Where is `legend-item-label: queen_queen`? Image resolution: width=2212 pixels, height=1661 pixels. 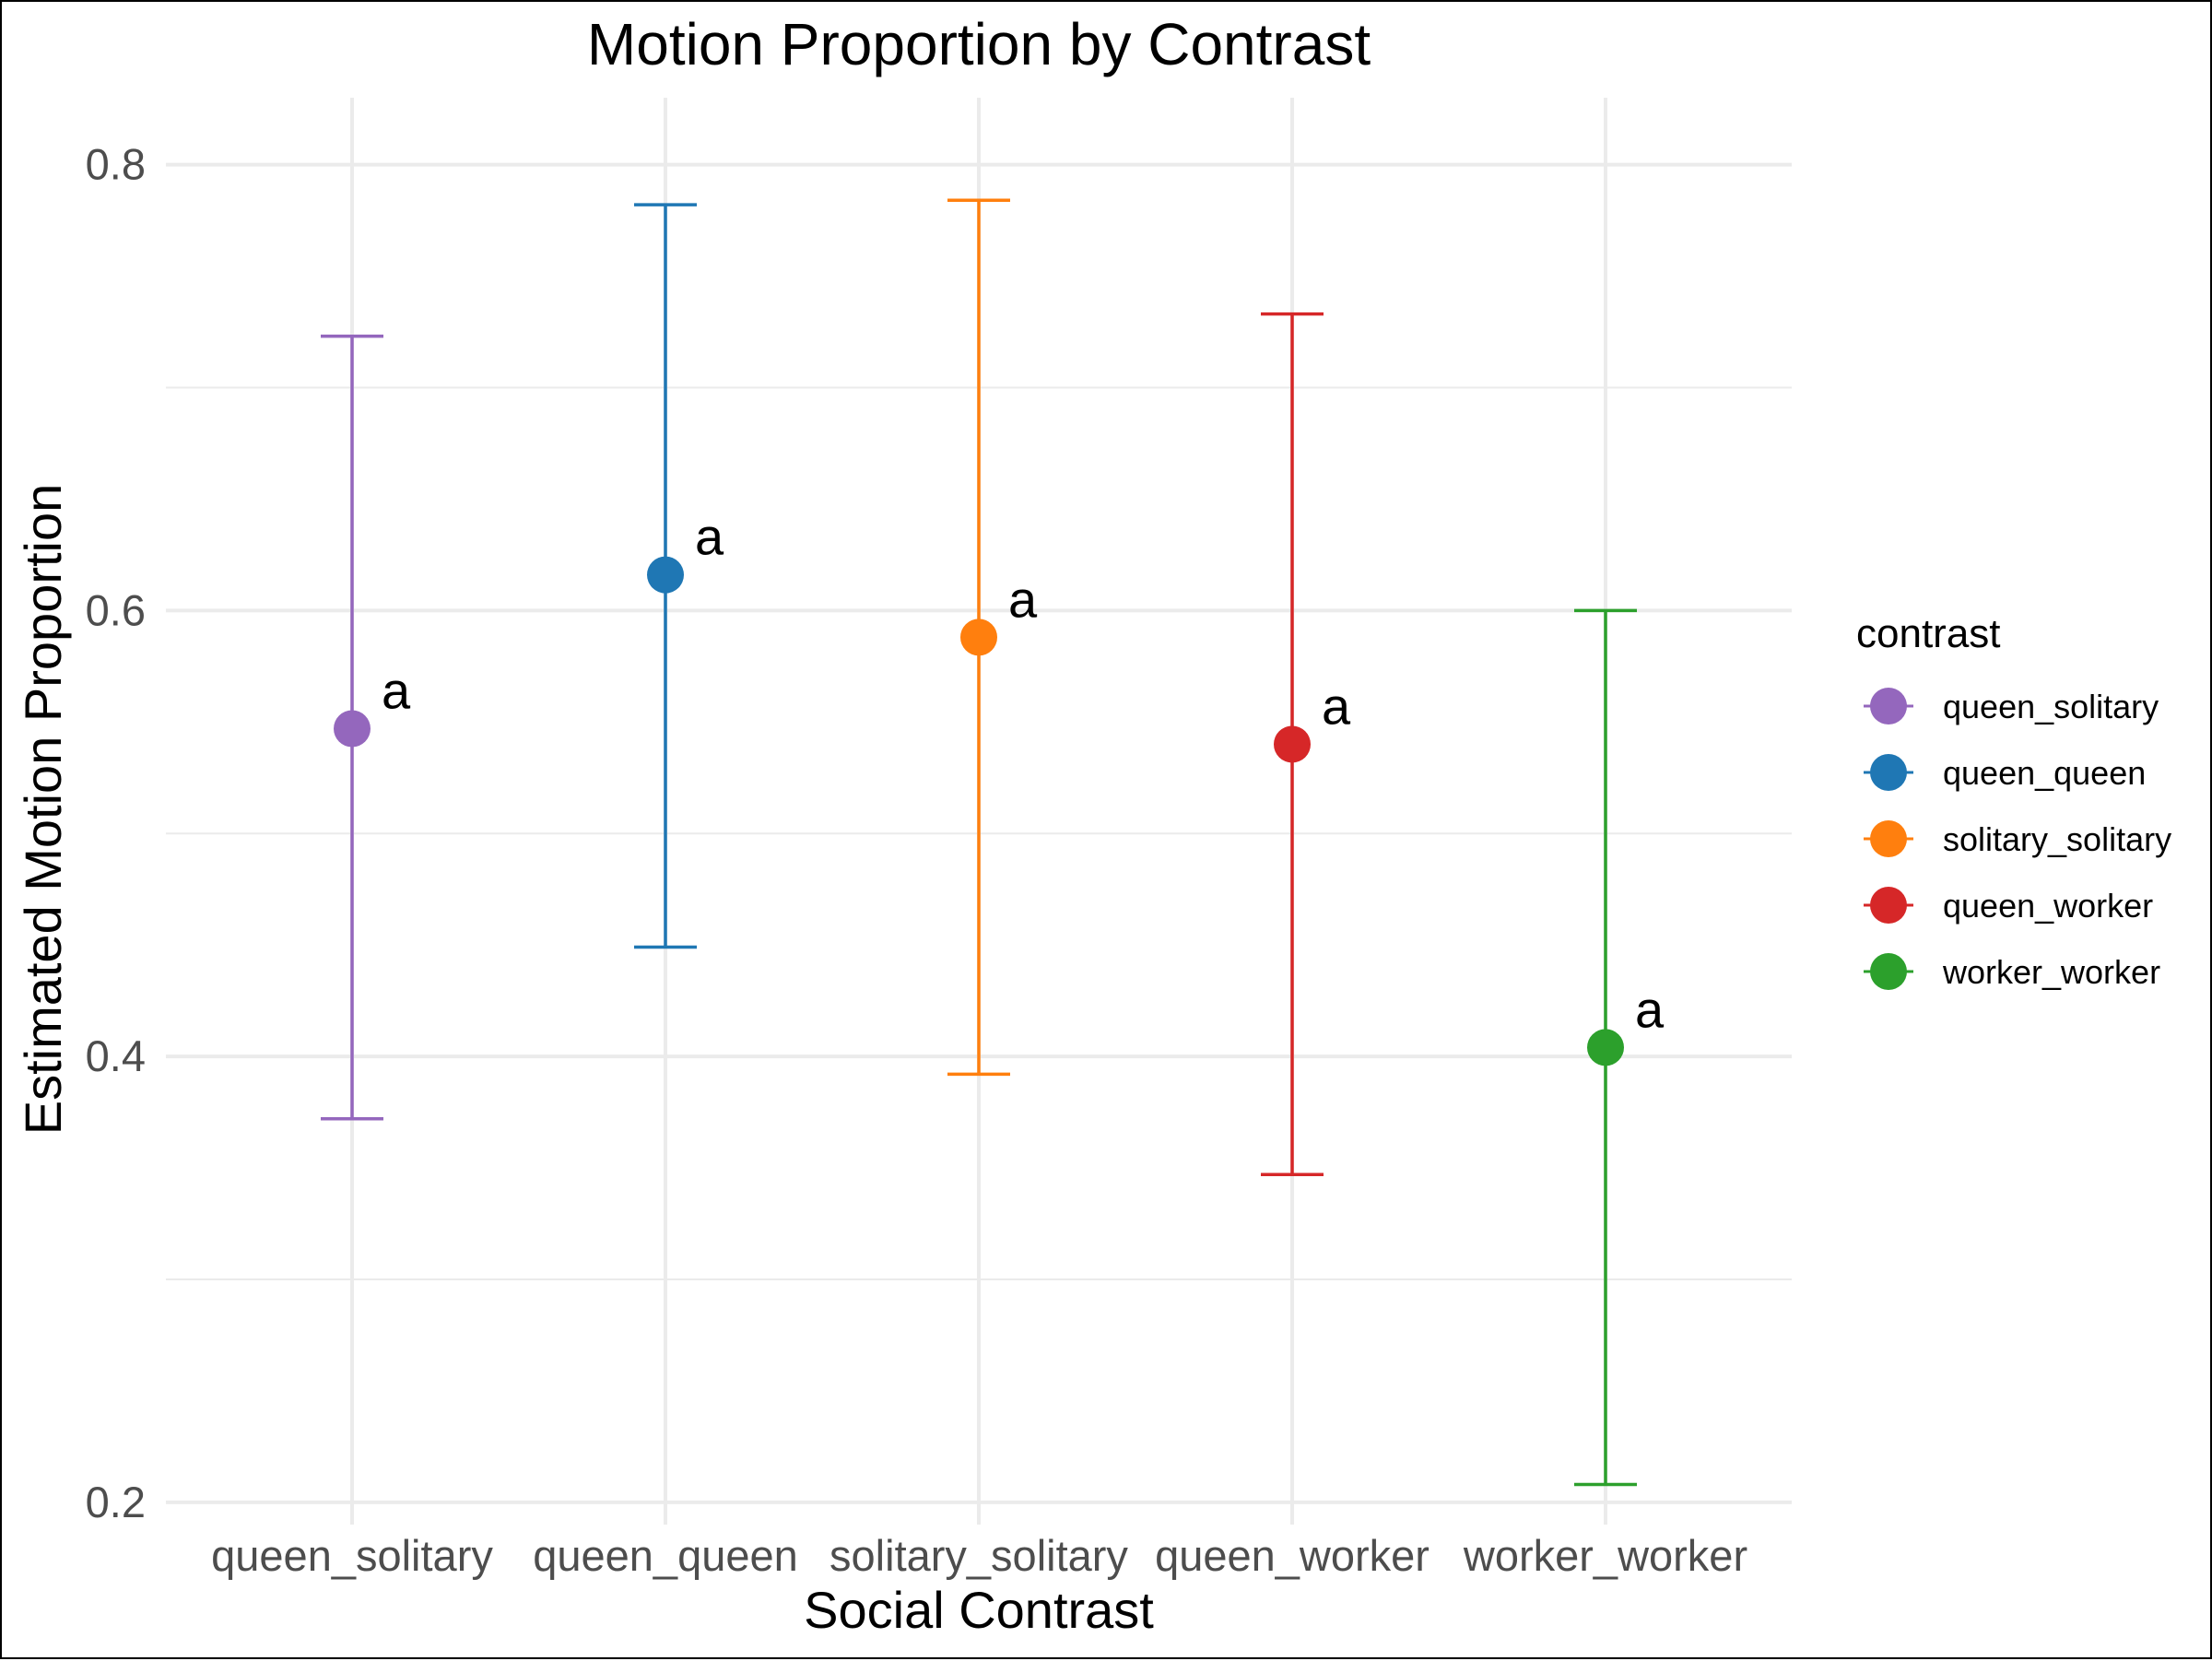 legend-item-label: queen_queen is located at coordinates (2044, 773).